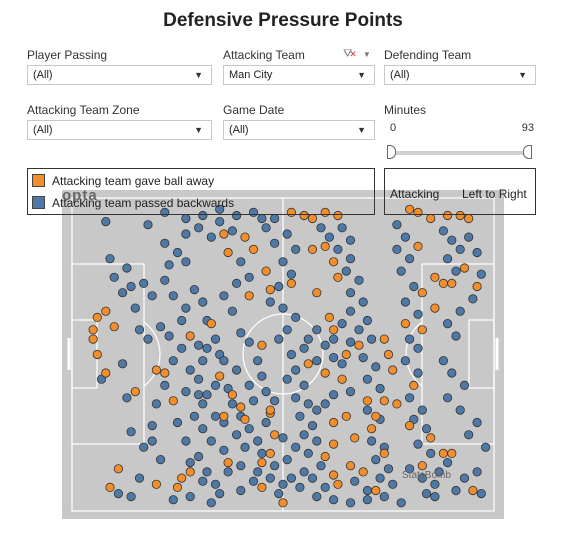 This screenshot has height=554, width=576. What do you see at coordinates (119, 75) in the screenshot?
I see `player-passing-select: (All) ▼` at bounding box center [119, 75].